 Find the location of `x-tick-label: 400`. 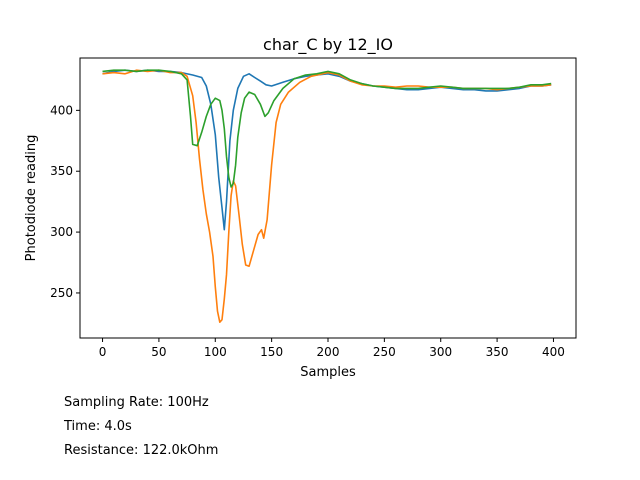

x-tick-label: 400 is located at coordinates (553, 352).